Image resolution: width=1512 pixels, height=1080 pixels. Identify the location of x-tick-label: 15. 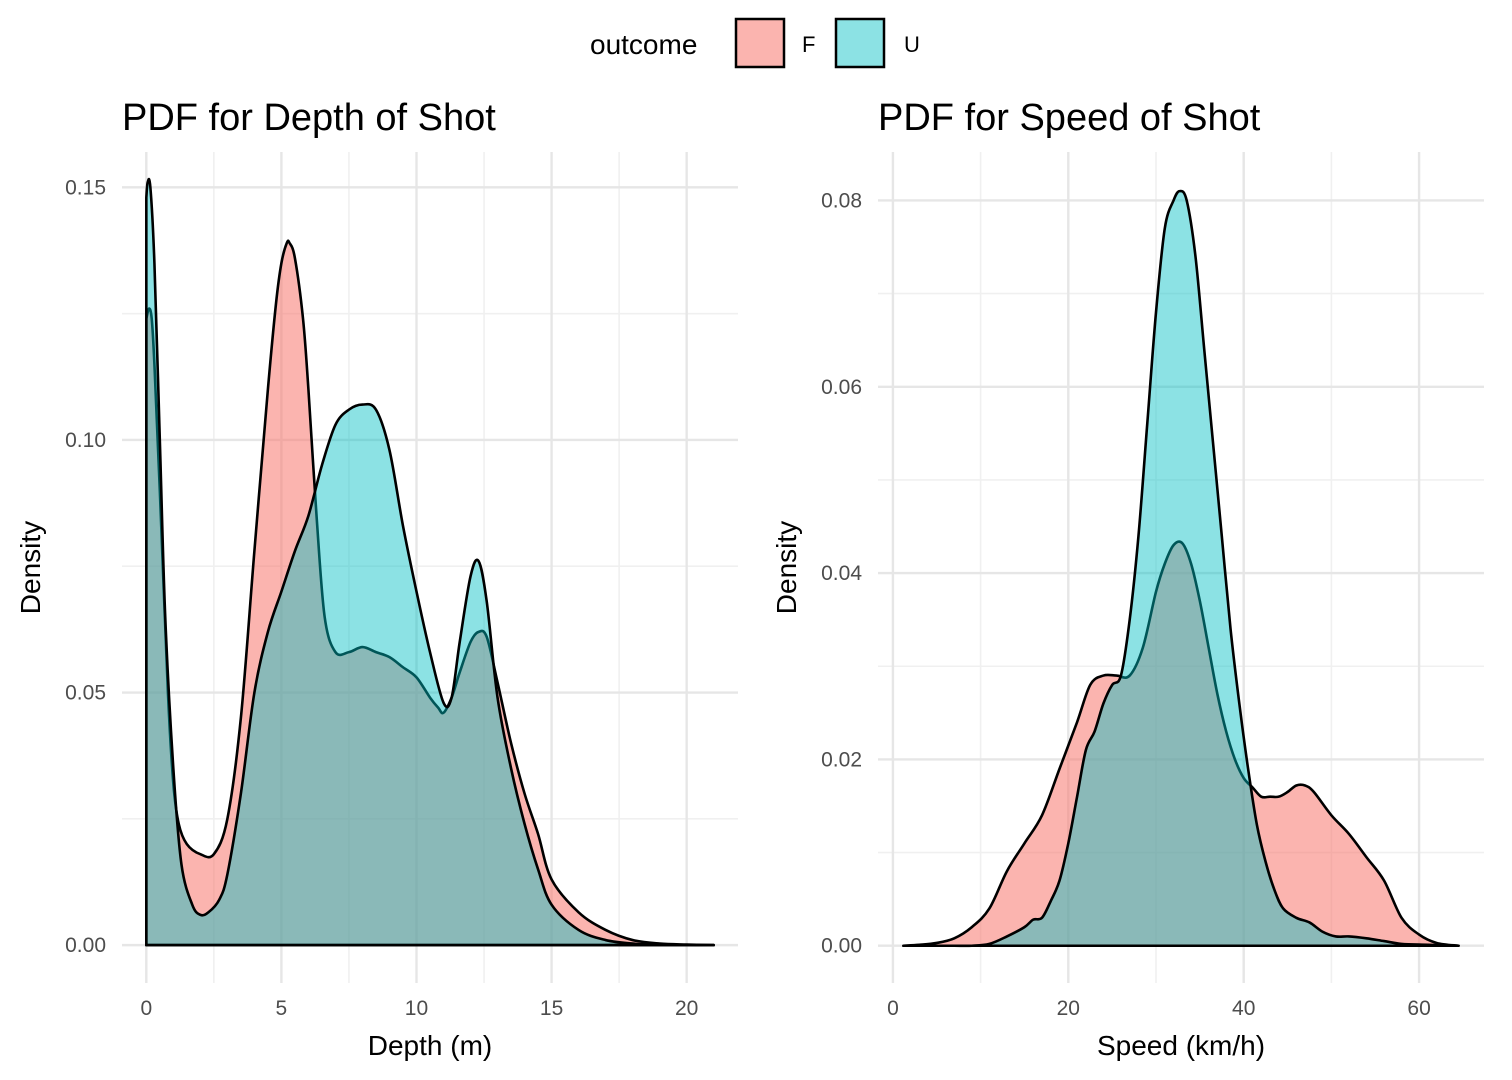
(551, 1008).